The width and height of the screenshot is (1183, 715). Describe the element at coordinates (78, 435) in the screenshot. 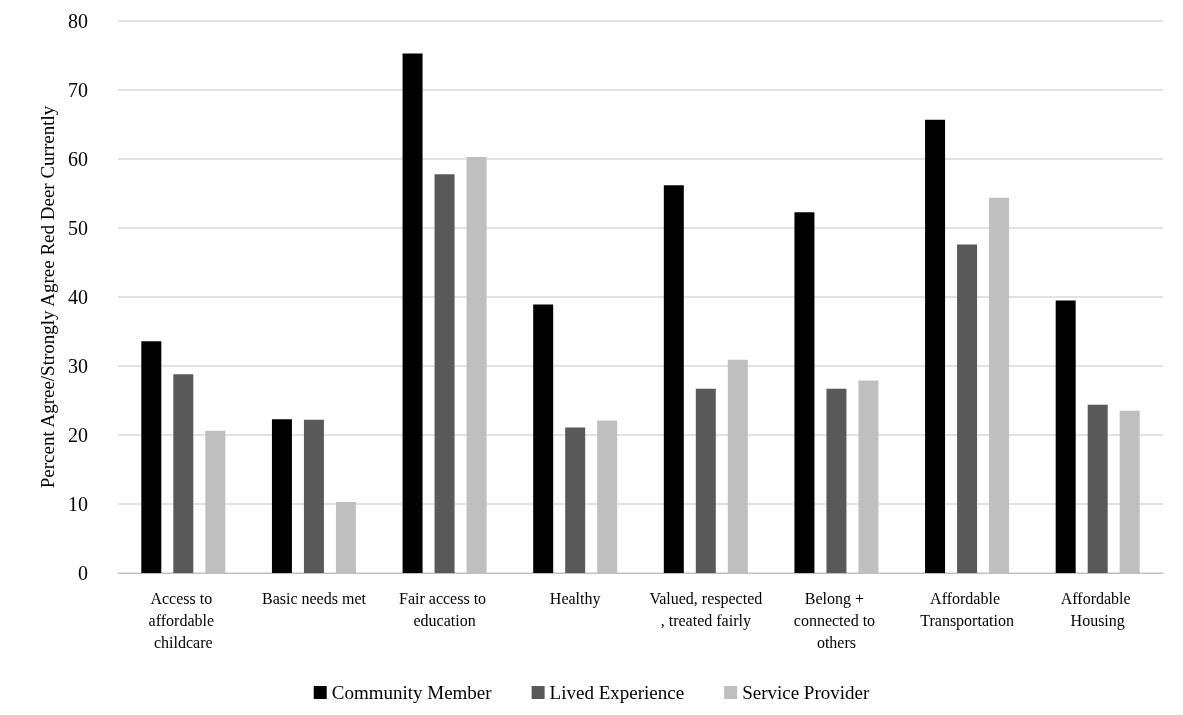

I see `y-tick-label: 20` at that location.